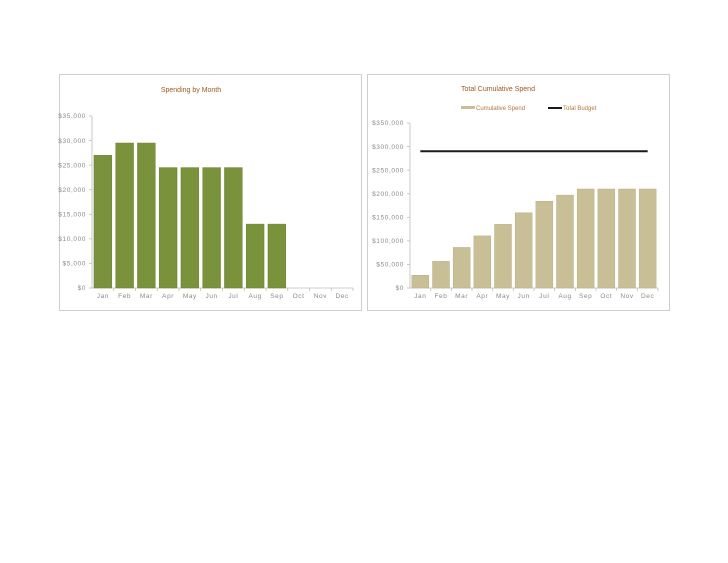  Describe the element at coordinates (606, 238) in the screenshot. I see `bar-oct` at that location.